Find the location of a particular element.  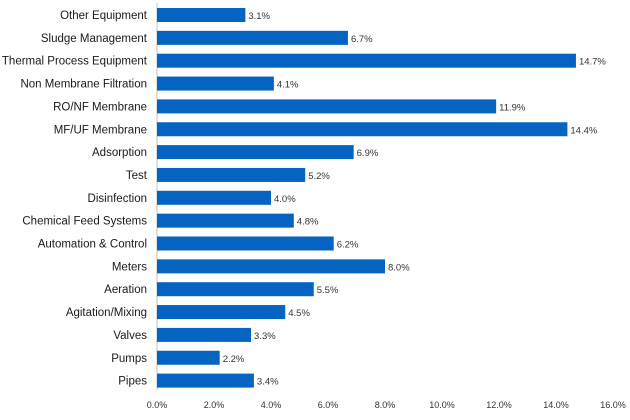

category-label: Agitation/Mixing is located at coordinates (106, 313).